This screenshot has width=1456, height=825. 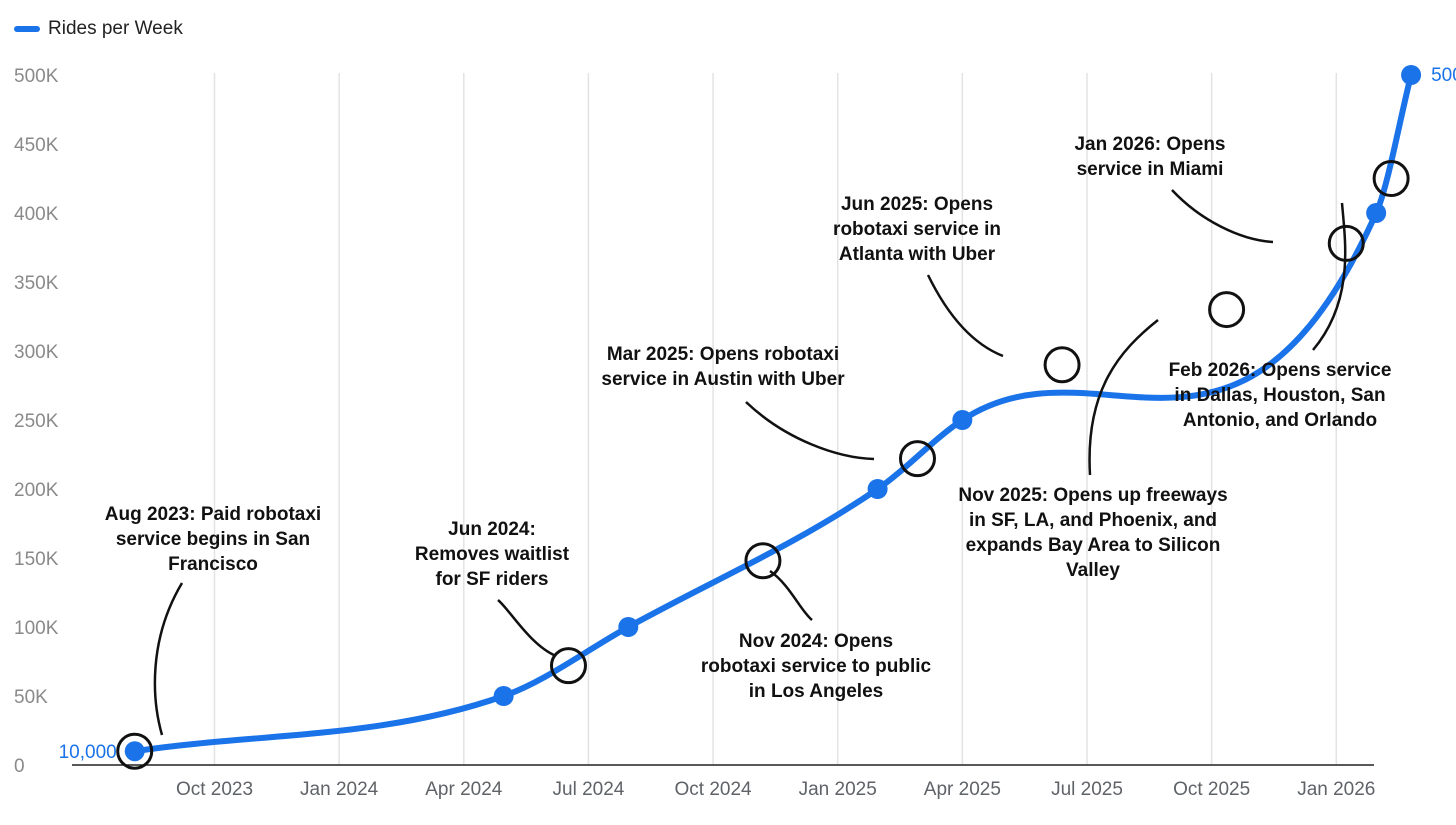 What do you see at coordinates (838, 789) in the screenshot?
I see `x-tick-label: Jan 2025` at bounding box center [838, 789].